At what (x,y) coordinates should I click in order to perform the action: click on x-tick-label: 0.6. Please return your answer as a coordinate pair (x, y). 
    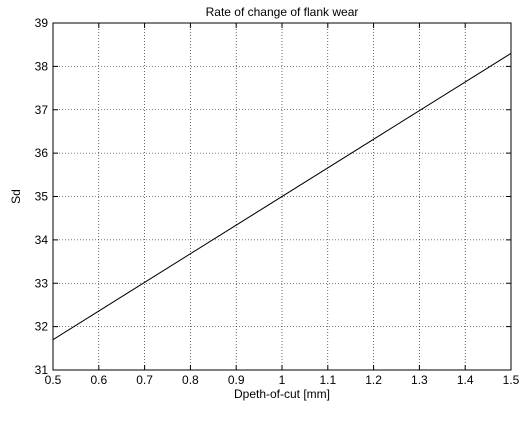
    Looking at the image, I should click on (98, 380).